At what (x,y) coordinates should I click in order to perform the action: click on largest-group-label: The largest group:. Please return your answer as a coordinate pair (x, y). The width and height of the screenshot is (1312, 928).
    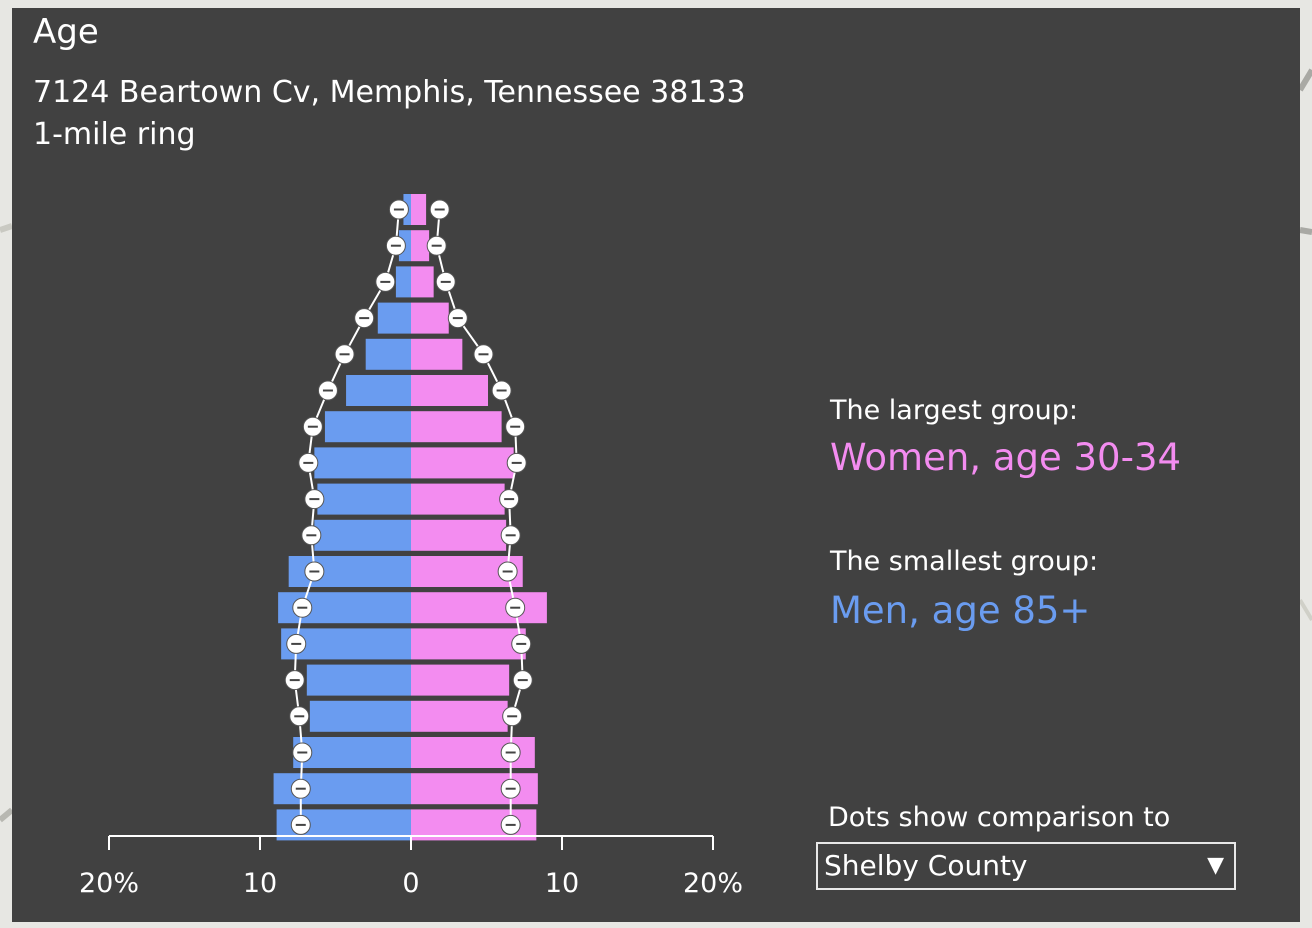
    Looking at the image, I should click on (954, 410).